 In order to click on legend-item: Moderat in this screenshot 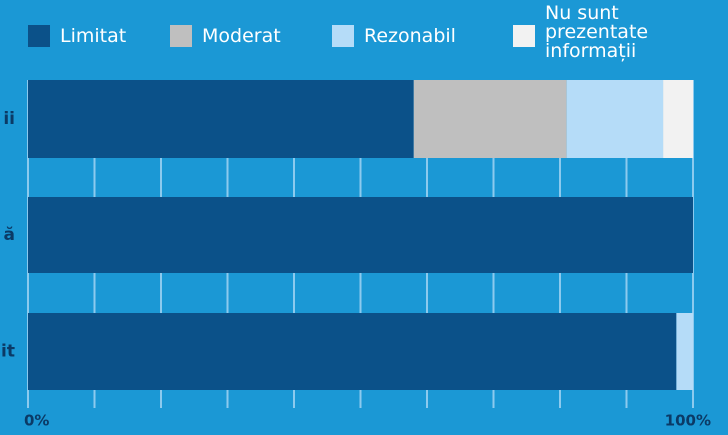, I will do `click(225, 36)`.